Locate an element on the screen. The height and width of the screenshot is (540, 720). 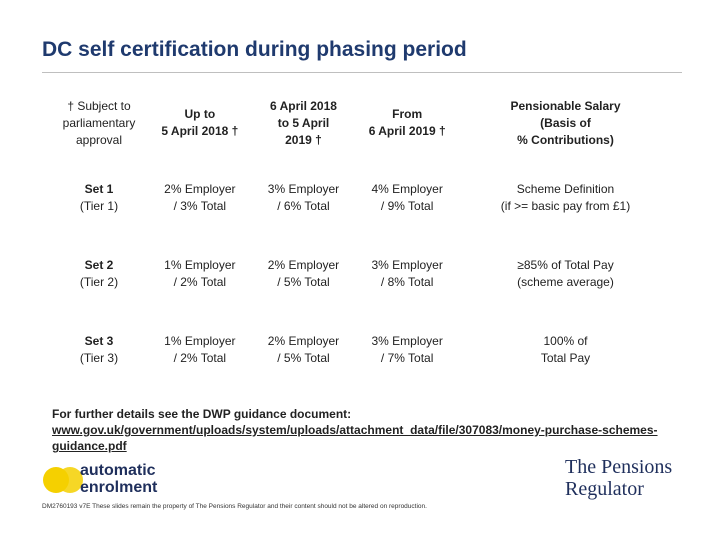
cell-line: / 6% Total is located at coordinates (303, 206).